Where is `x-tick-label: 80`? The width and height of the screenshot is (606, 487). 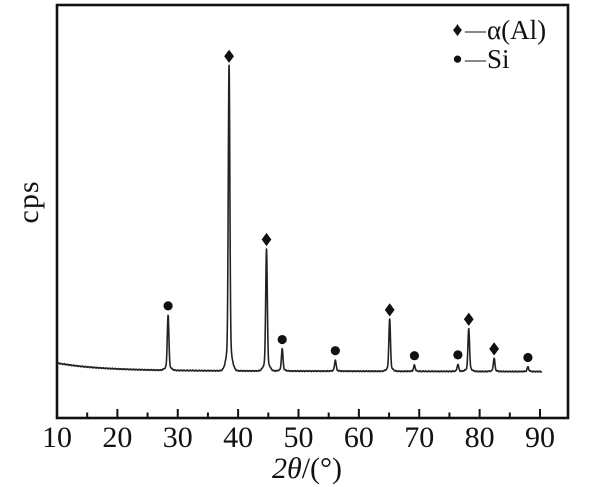
x-tick-label: 80 is located at coordinates (479, 437).